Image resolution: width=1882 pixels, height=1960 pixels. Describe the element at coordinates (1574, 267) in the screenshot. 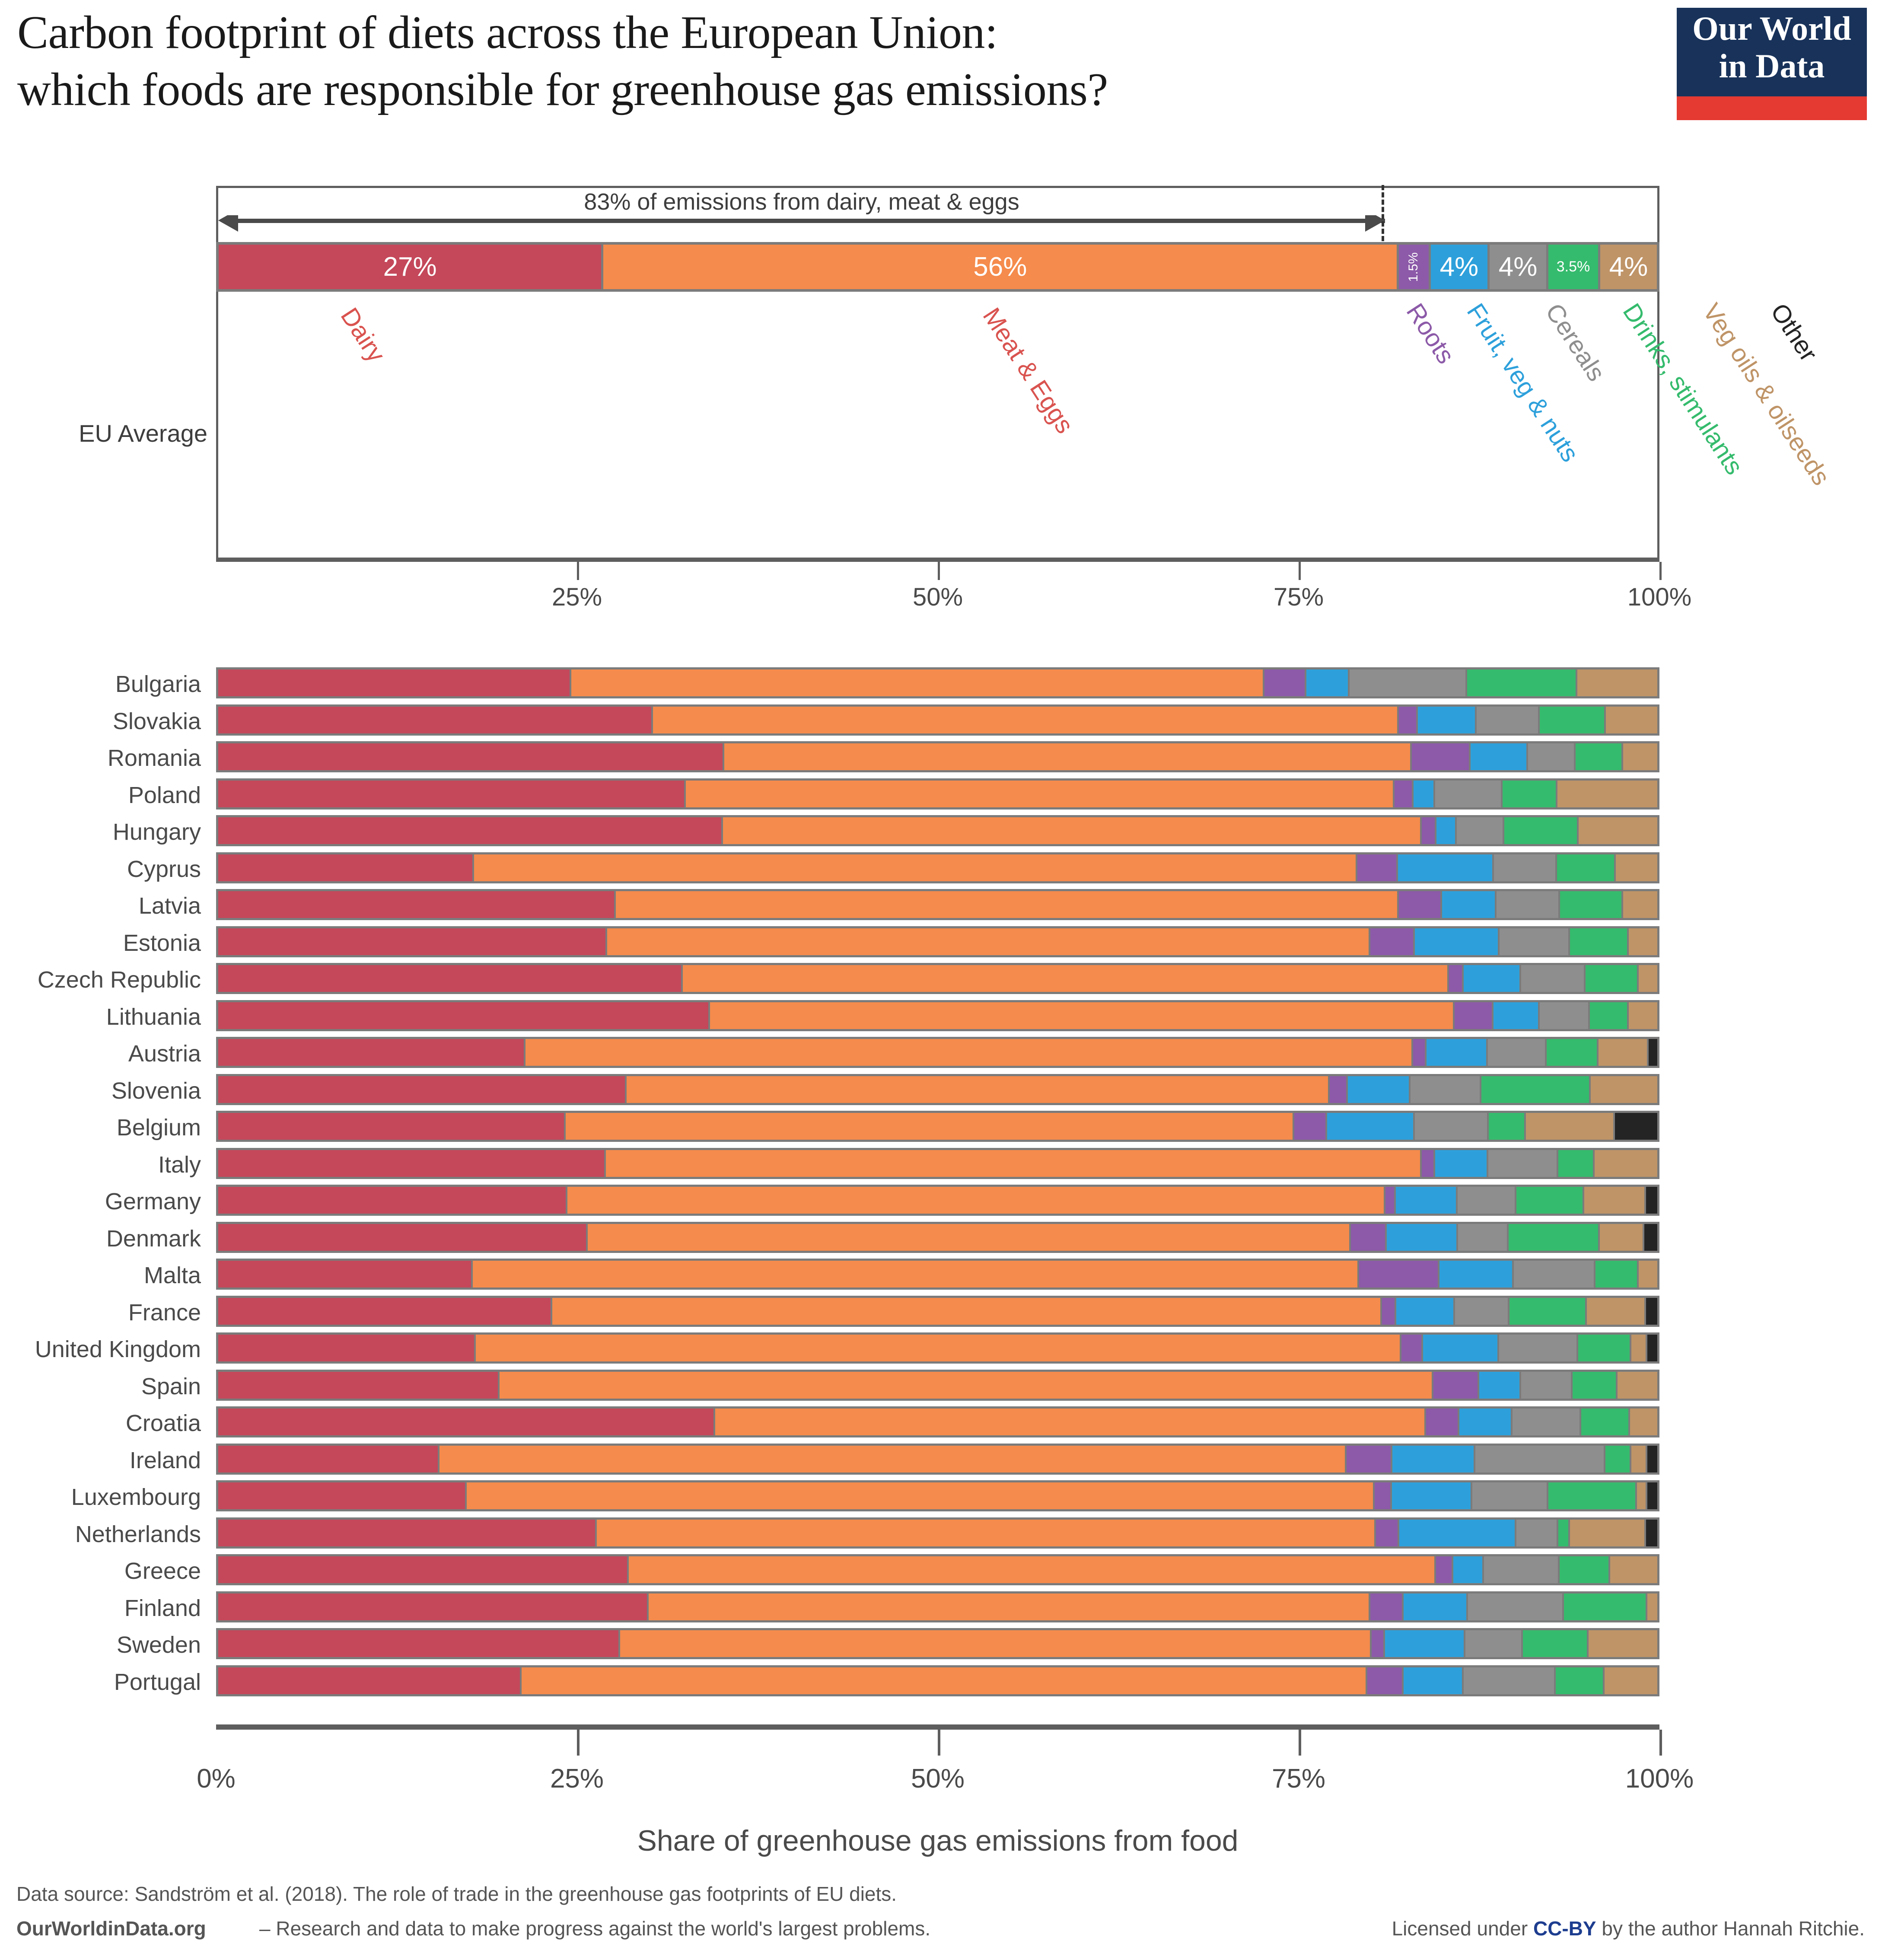

I see `eu-bar-segment-drinks-stimulants: 3.5%` at that location.